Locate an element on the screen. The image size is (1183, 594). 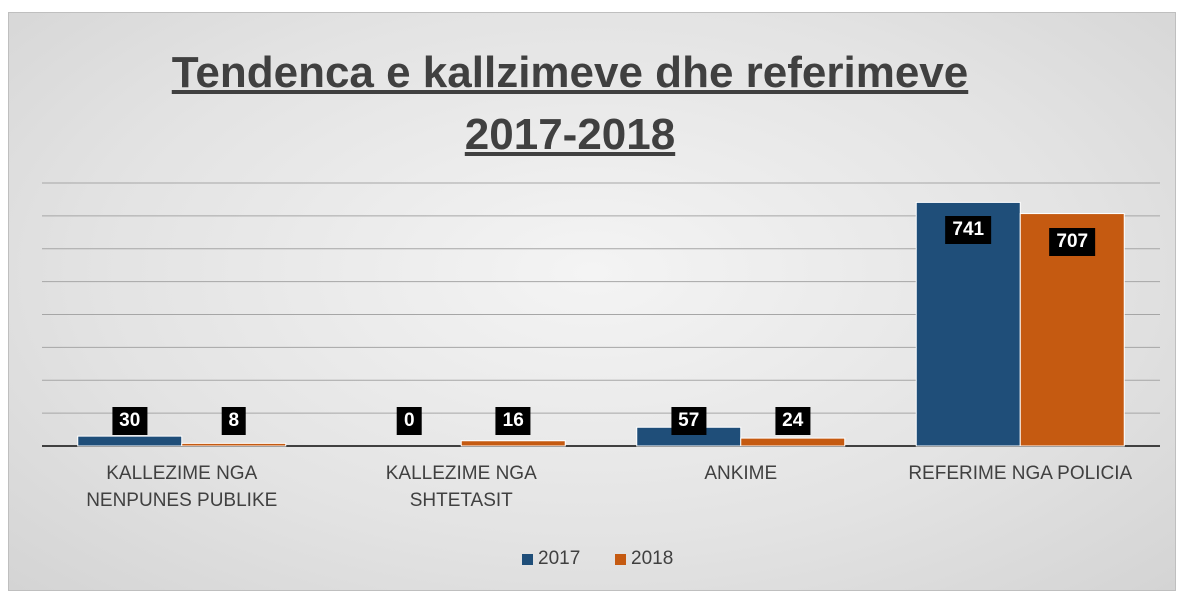
data-label: 30 is located at coordinates (130, 421).